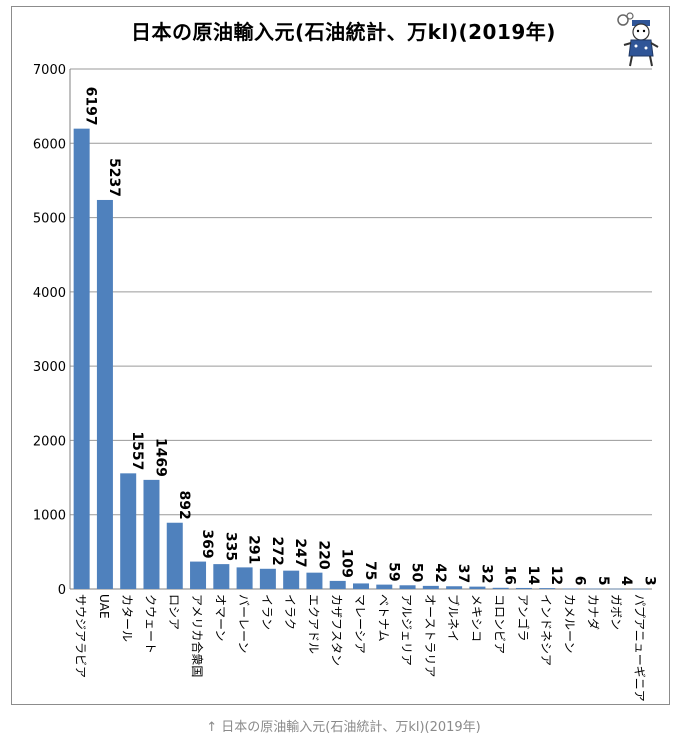  Describe the element at coordinates (347, 563) in the screenshot. I see `data-label: 109` at that location.